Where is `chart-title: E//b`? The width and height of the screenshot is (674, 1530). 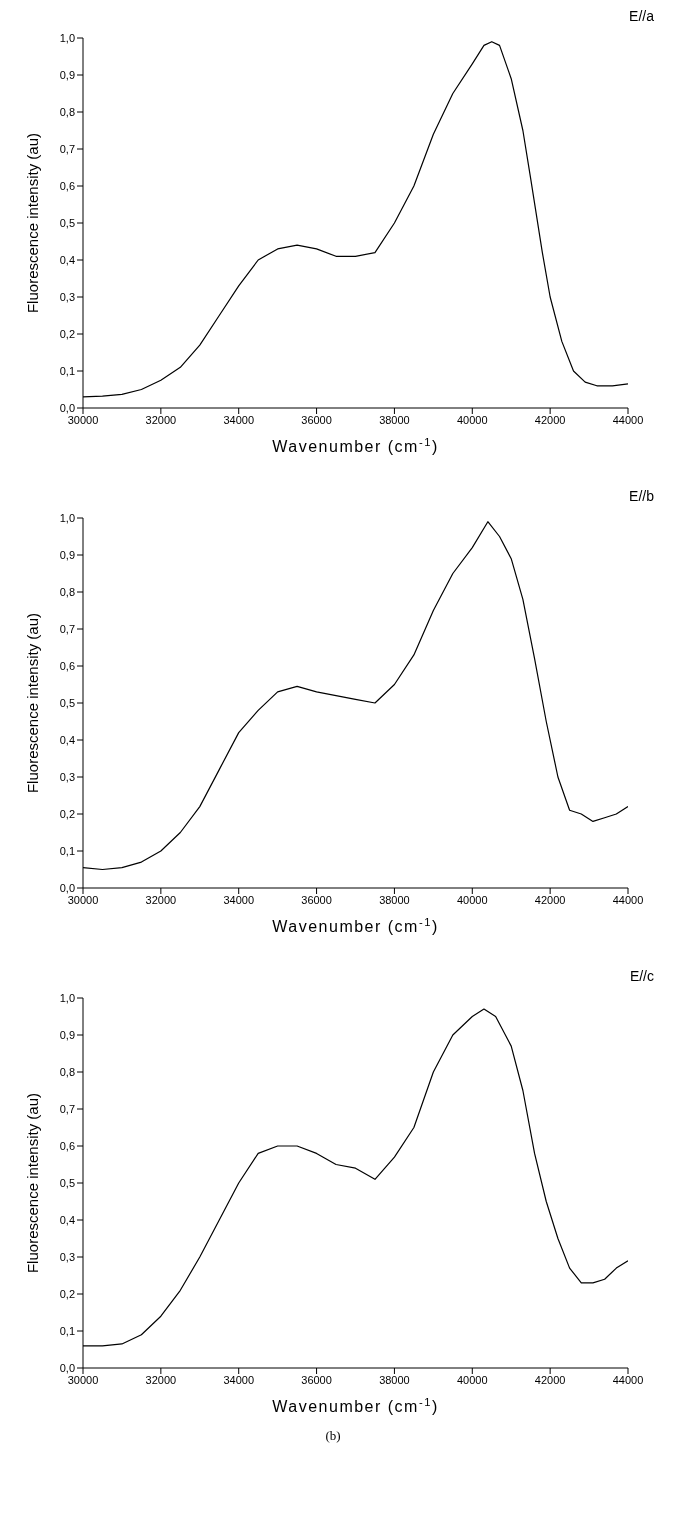
chart-title: E//b is located at coordinates (641, 497).